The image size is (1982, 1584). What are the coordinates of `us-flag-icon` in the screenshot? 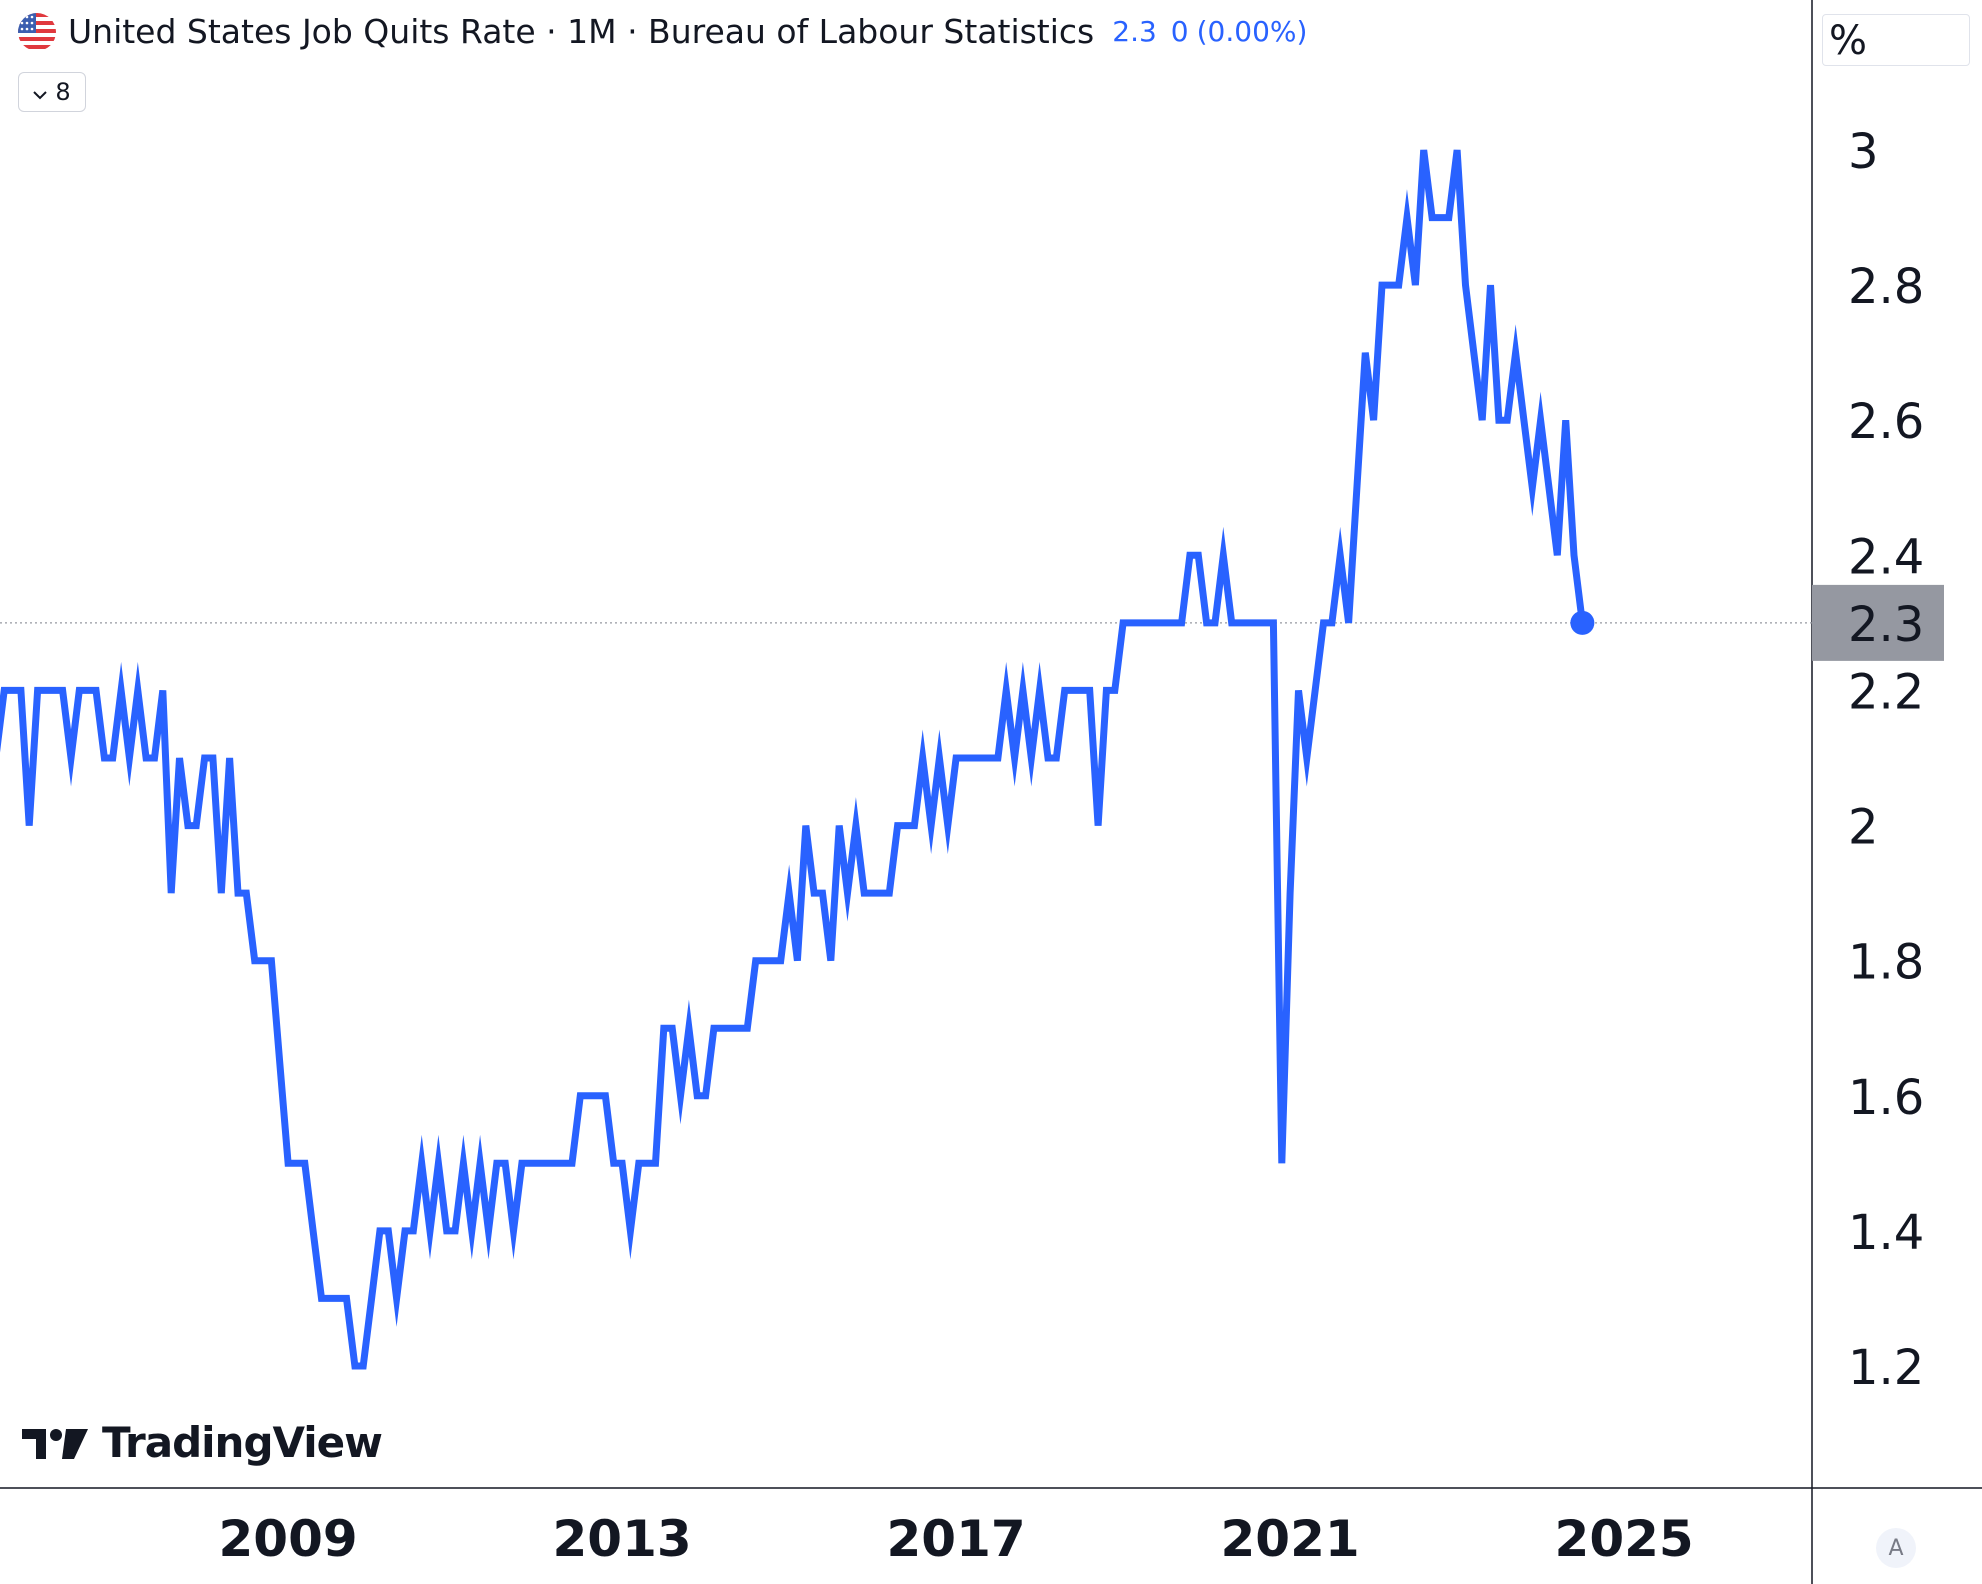 It's located at (37, 31).